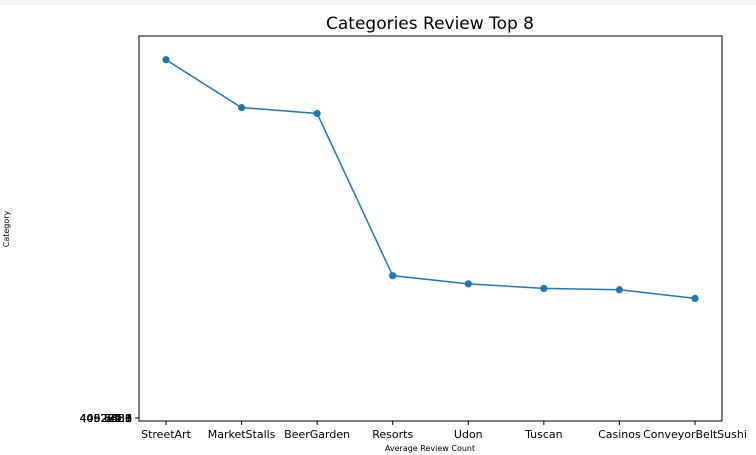 The image size is (756, 455). I want to click on x-tick-label: StreetArt, so click(166, 434).